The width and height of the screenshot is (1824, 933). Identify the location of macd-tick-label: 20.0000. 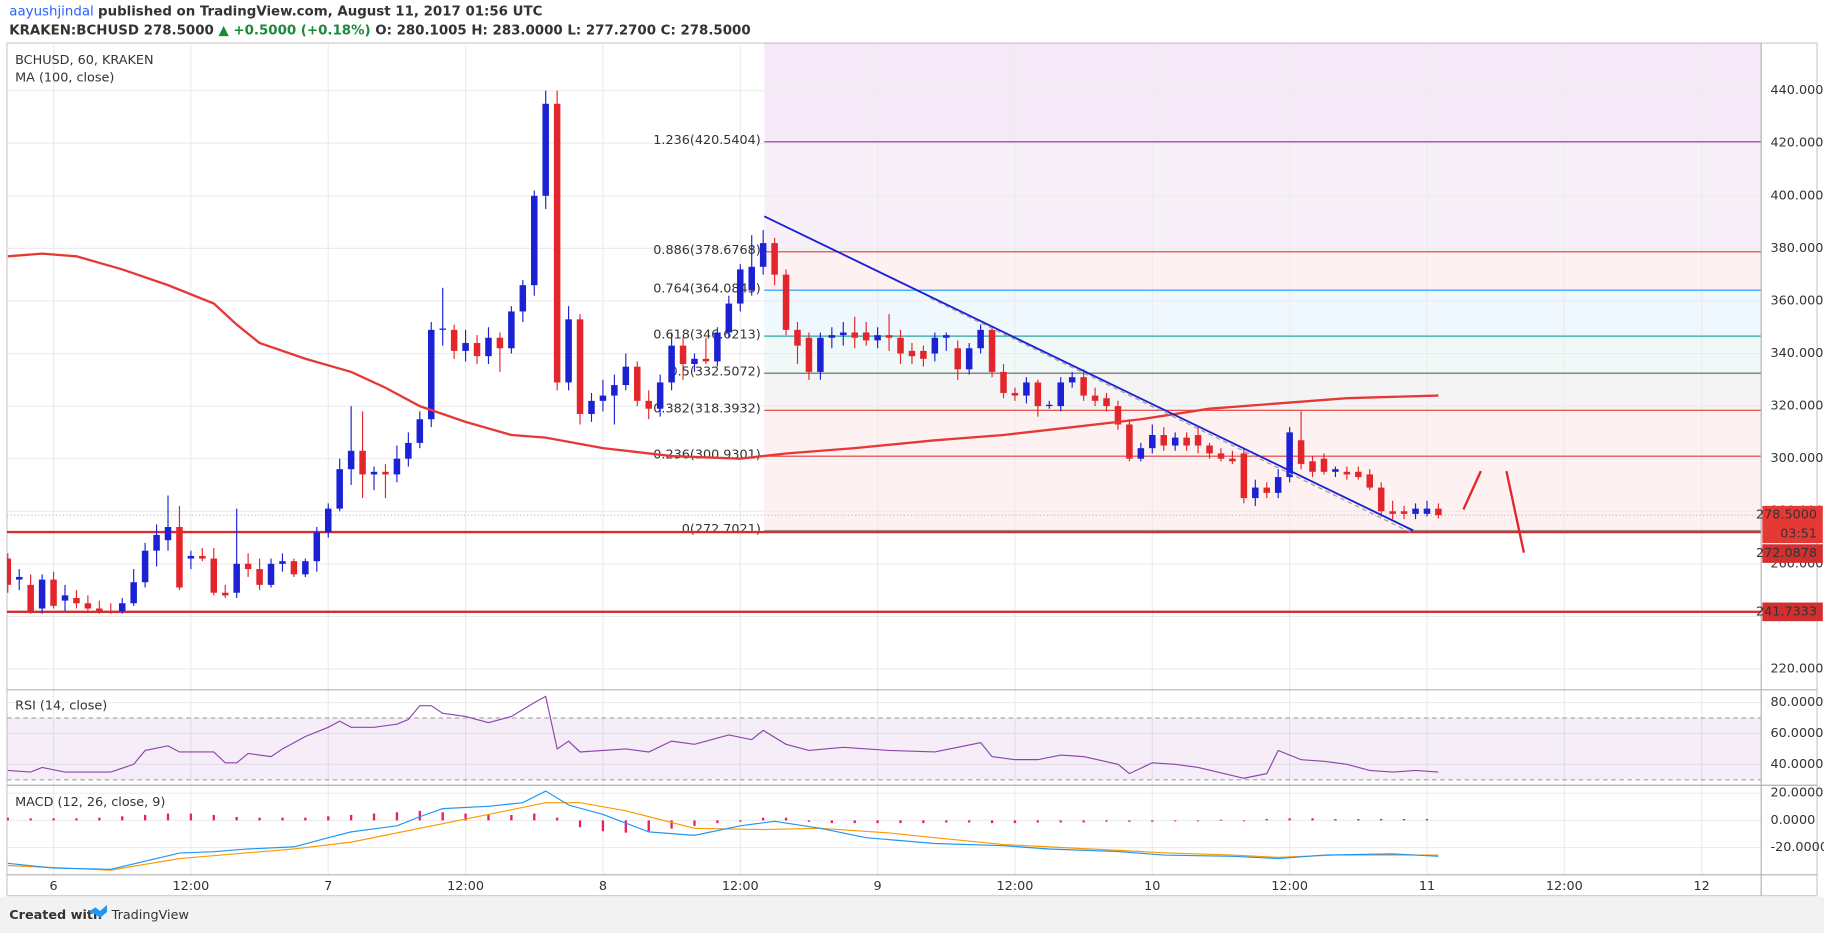
(1796, 793).